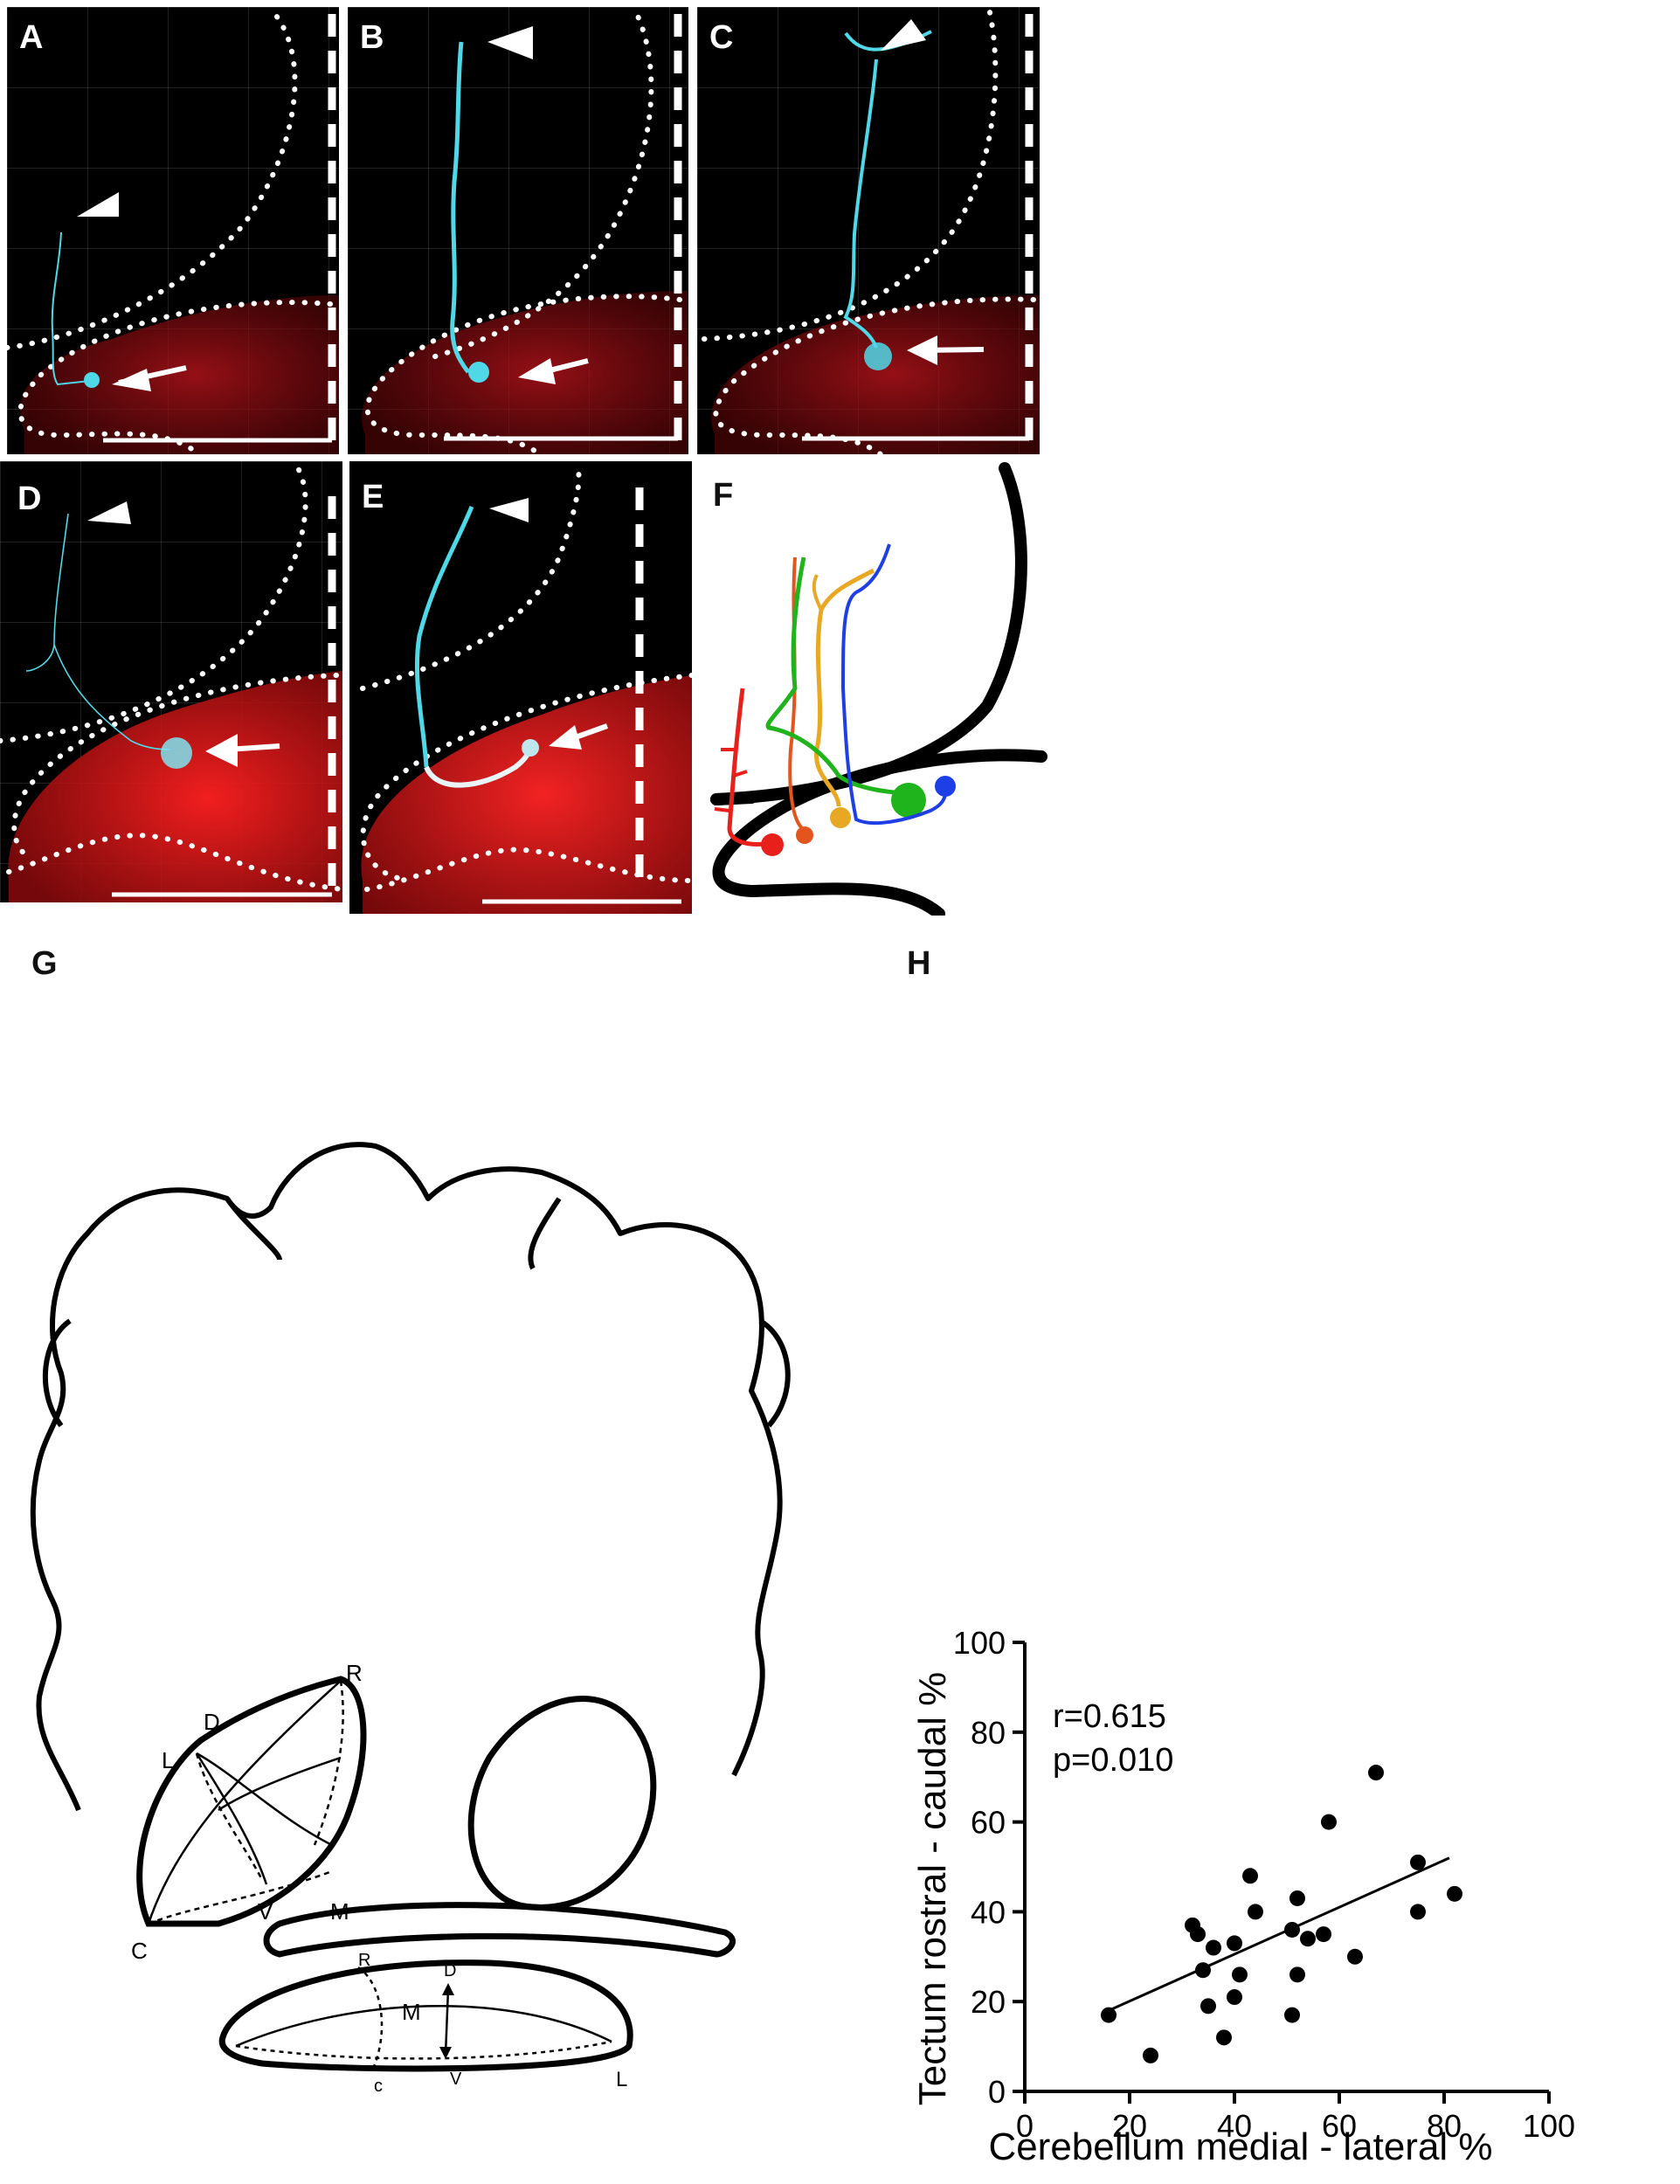 The width and height of the screenshot is (1680, 2184). What do you see at coordinates (448, 1989) in the screenshot?
I see `dv-arrow-head` at bounding box center [448, 1989].